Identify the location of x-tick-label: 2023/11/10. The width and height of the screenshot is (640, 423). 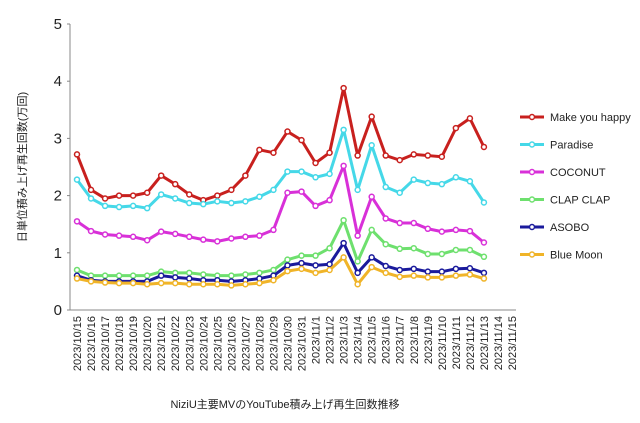
(443, 343).